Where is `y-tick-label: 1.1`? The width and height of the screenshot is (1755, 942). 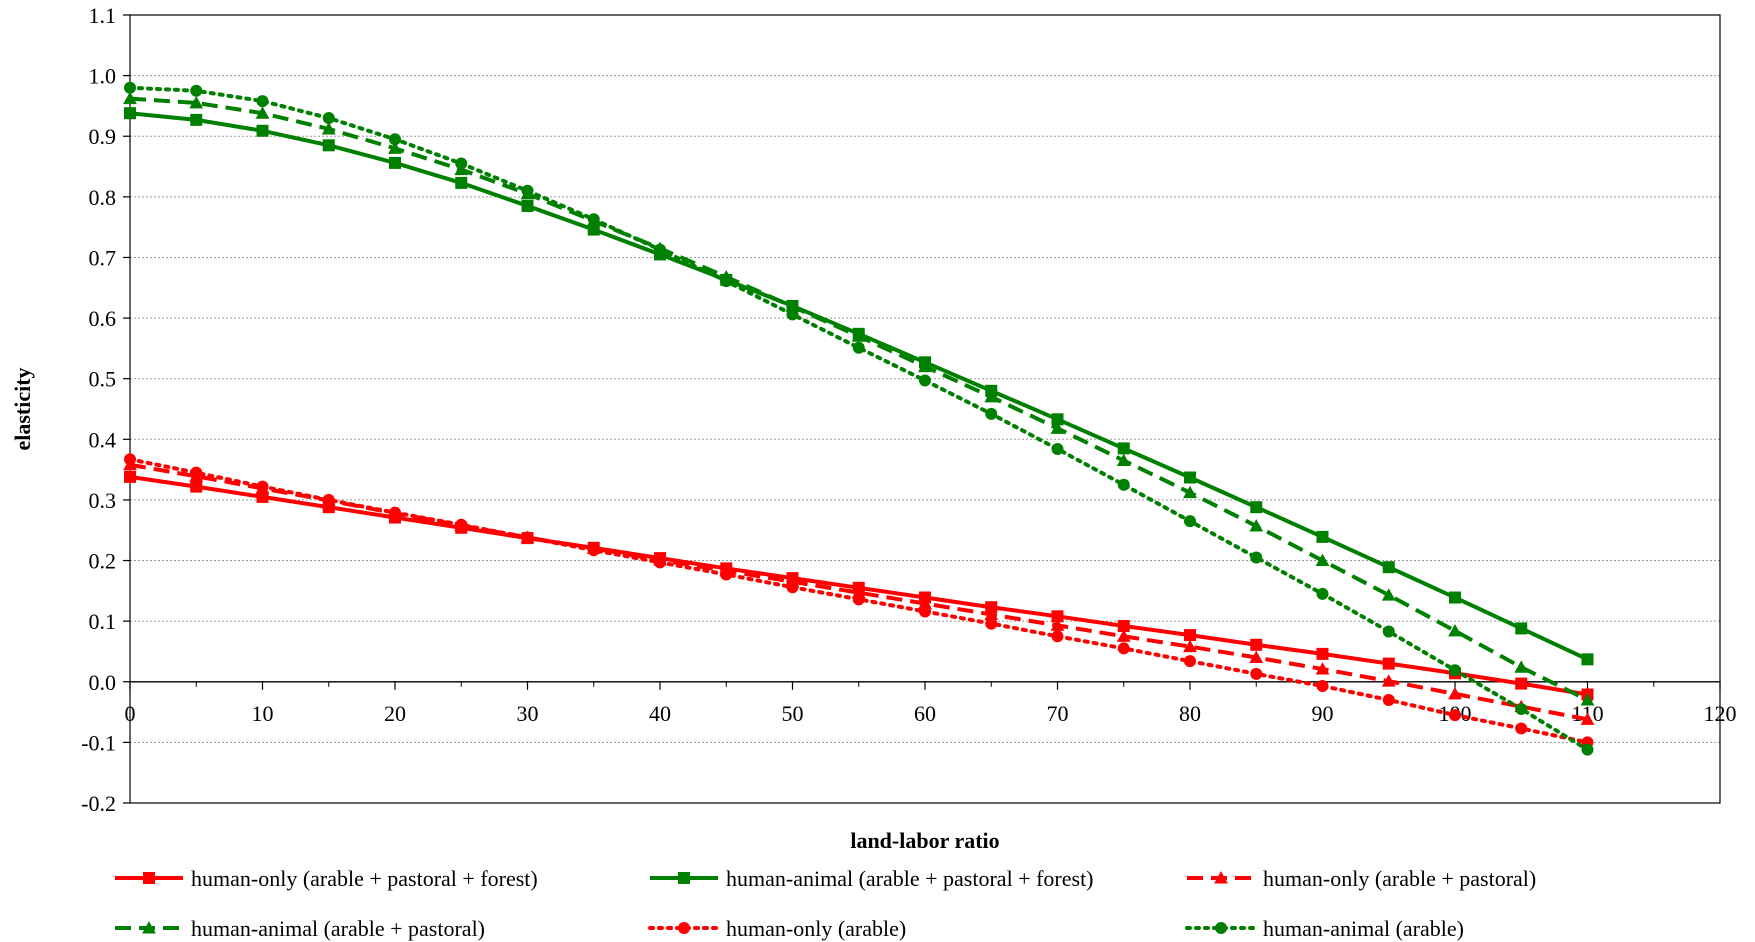 y-tick-label: 1.1 is located at coordinates (103, 15).